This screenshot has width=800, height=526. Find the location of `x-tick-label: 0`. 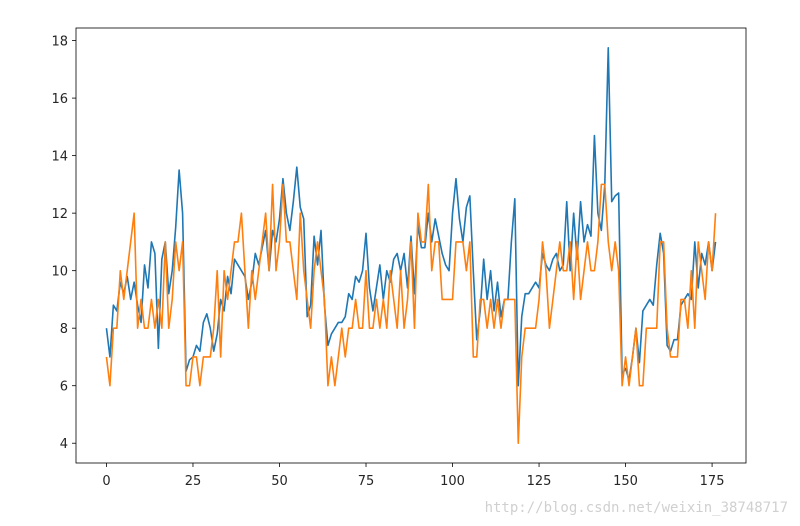

x-tick-label: 0 is located at coordinates (106, 481).